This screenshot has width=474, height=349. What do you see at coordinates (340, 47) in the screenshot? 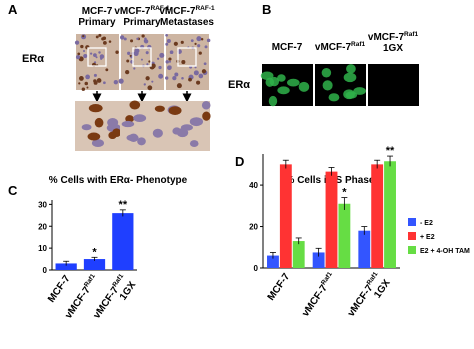
I see `label: vMCF-7Raf1` at bounding box center [340, 47].